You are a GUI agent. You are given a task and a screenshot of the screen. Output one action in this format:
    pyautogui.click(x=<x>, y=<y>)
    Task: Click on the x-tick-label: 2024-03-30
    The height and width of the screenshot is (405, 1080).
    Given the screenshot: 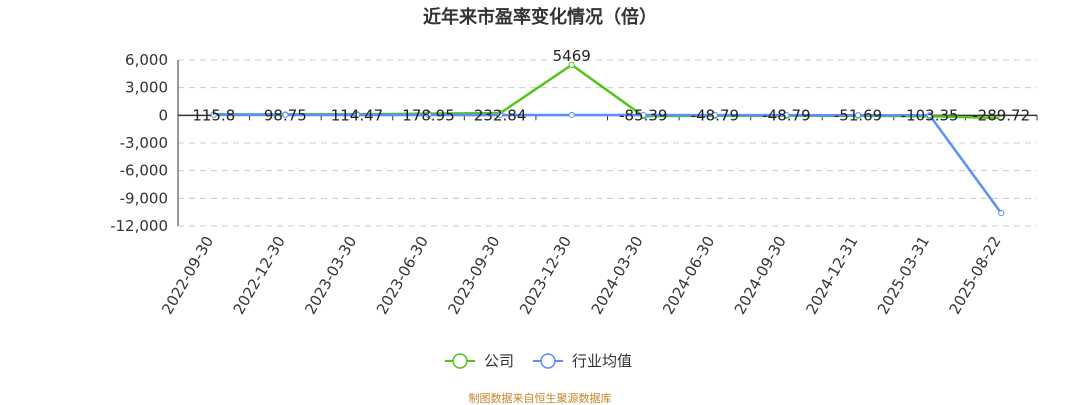 What is the action you would take?
    pyautogui.click(x=617, y=275)
    